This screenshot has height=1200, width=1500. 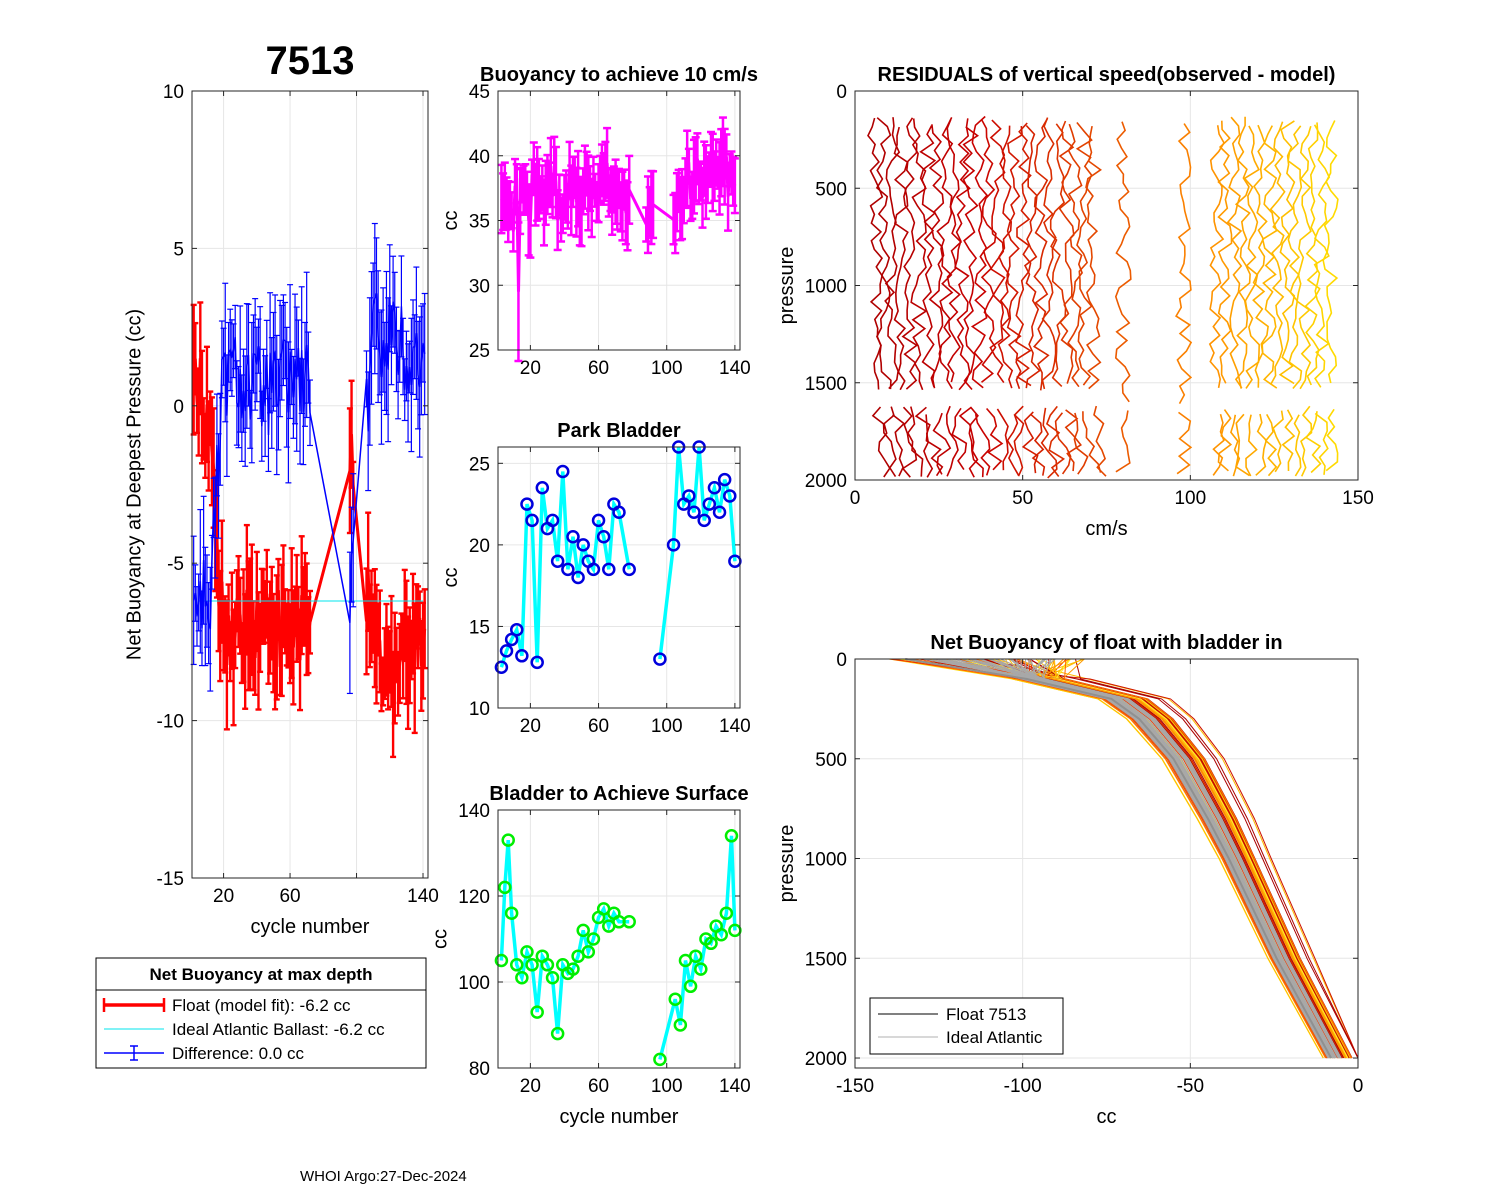 What do you see at coordinates (309, 530) in the screenshot?
I see `float-model-fit-series` at bounding box center [309, 530].